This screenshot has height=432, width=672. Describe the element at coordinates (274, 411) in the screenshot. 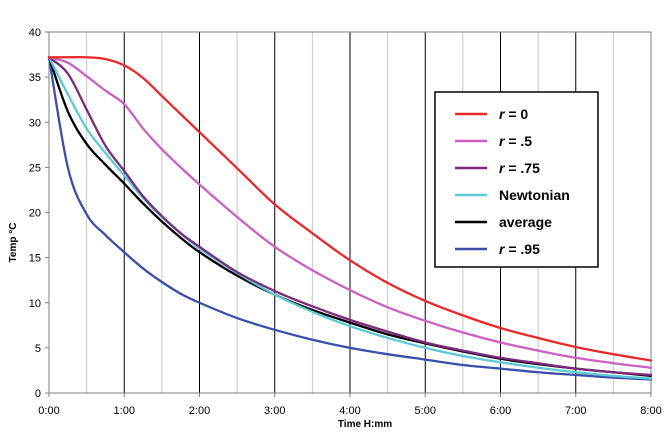

I see `x-tick-label: 3:00` at that location.